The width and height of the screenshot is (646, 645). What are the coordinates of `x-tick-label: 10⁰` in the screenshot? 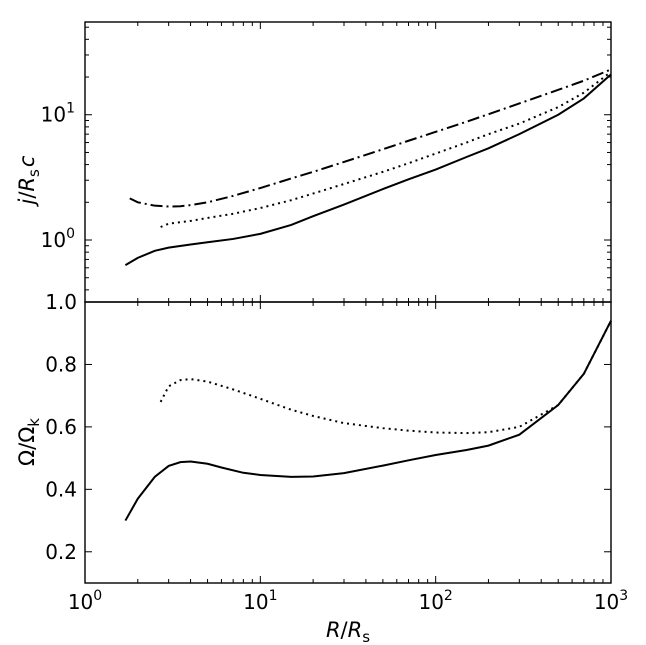 It's located at (85, 601).